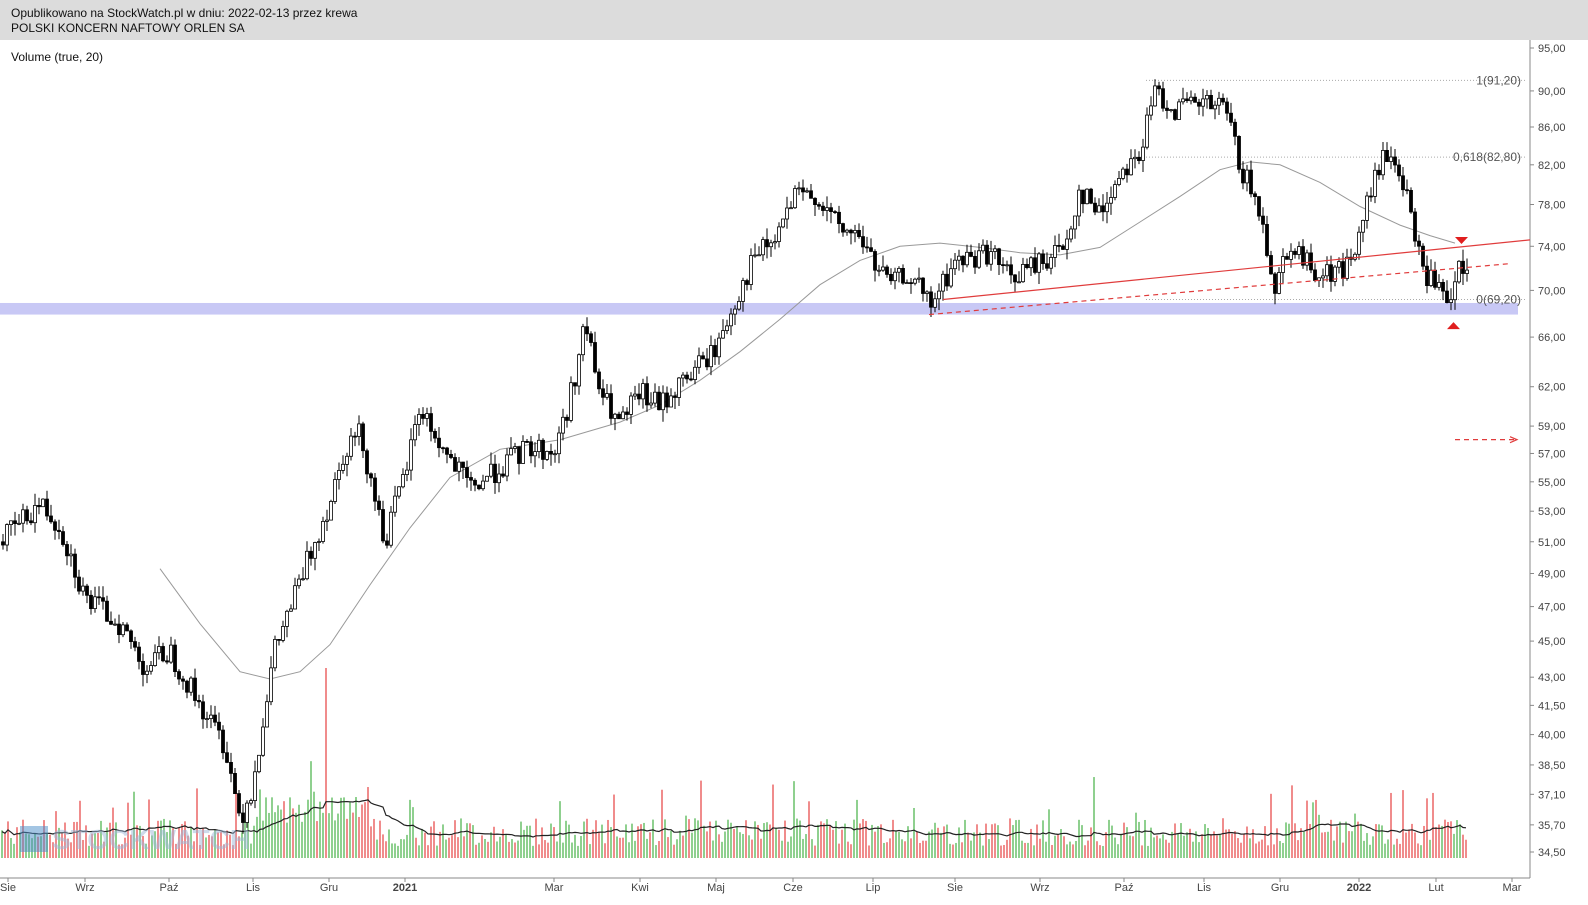  Describe the element at coordinates (329, 888) in the screenshot. I see `x-tick-label: Gru` at that location.